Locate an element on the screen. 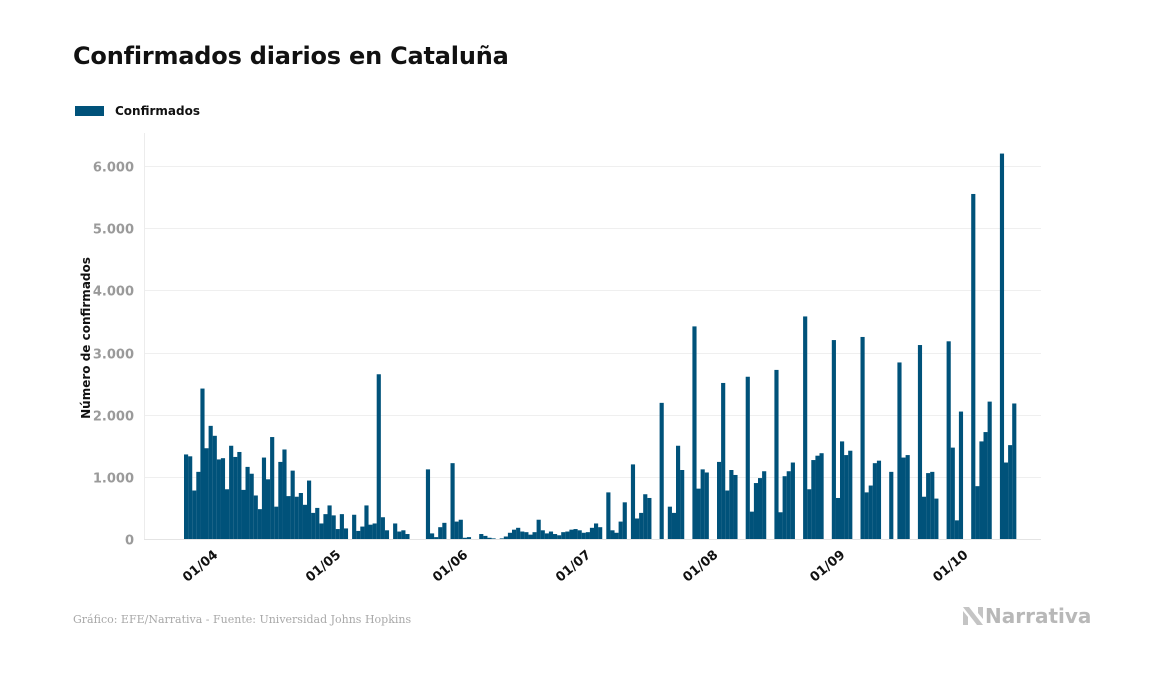 This screenshot has height=674, width=1157. x-tick-label: 01/09 is located at coordinates (827, 567).